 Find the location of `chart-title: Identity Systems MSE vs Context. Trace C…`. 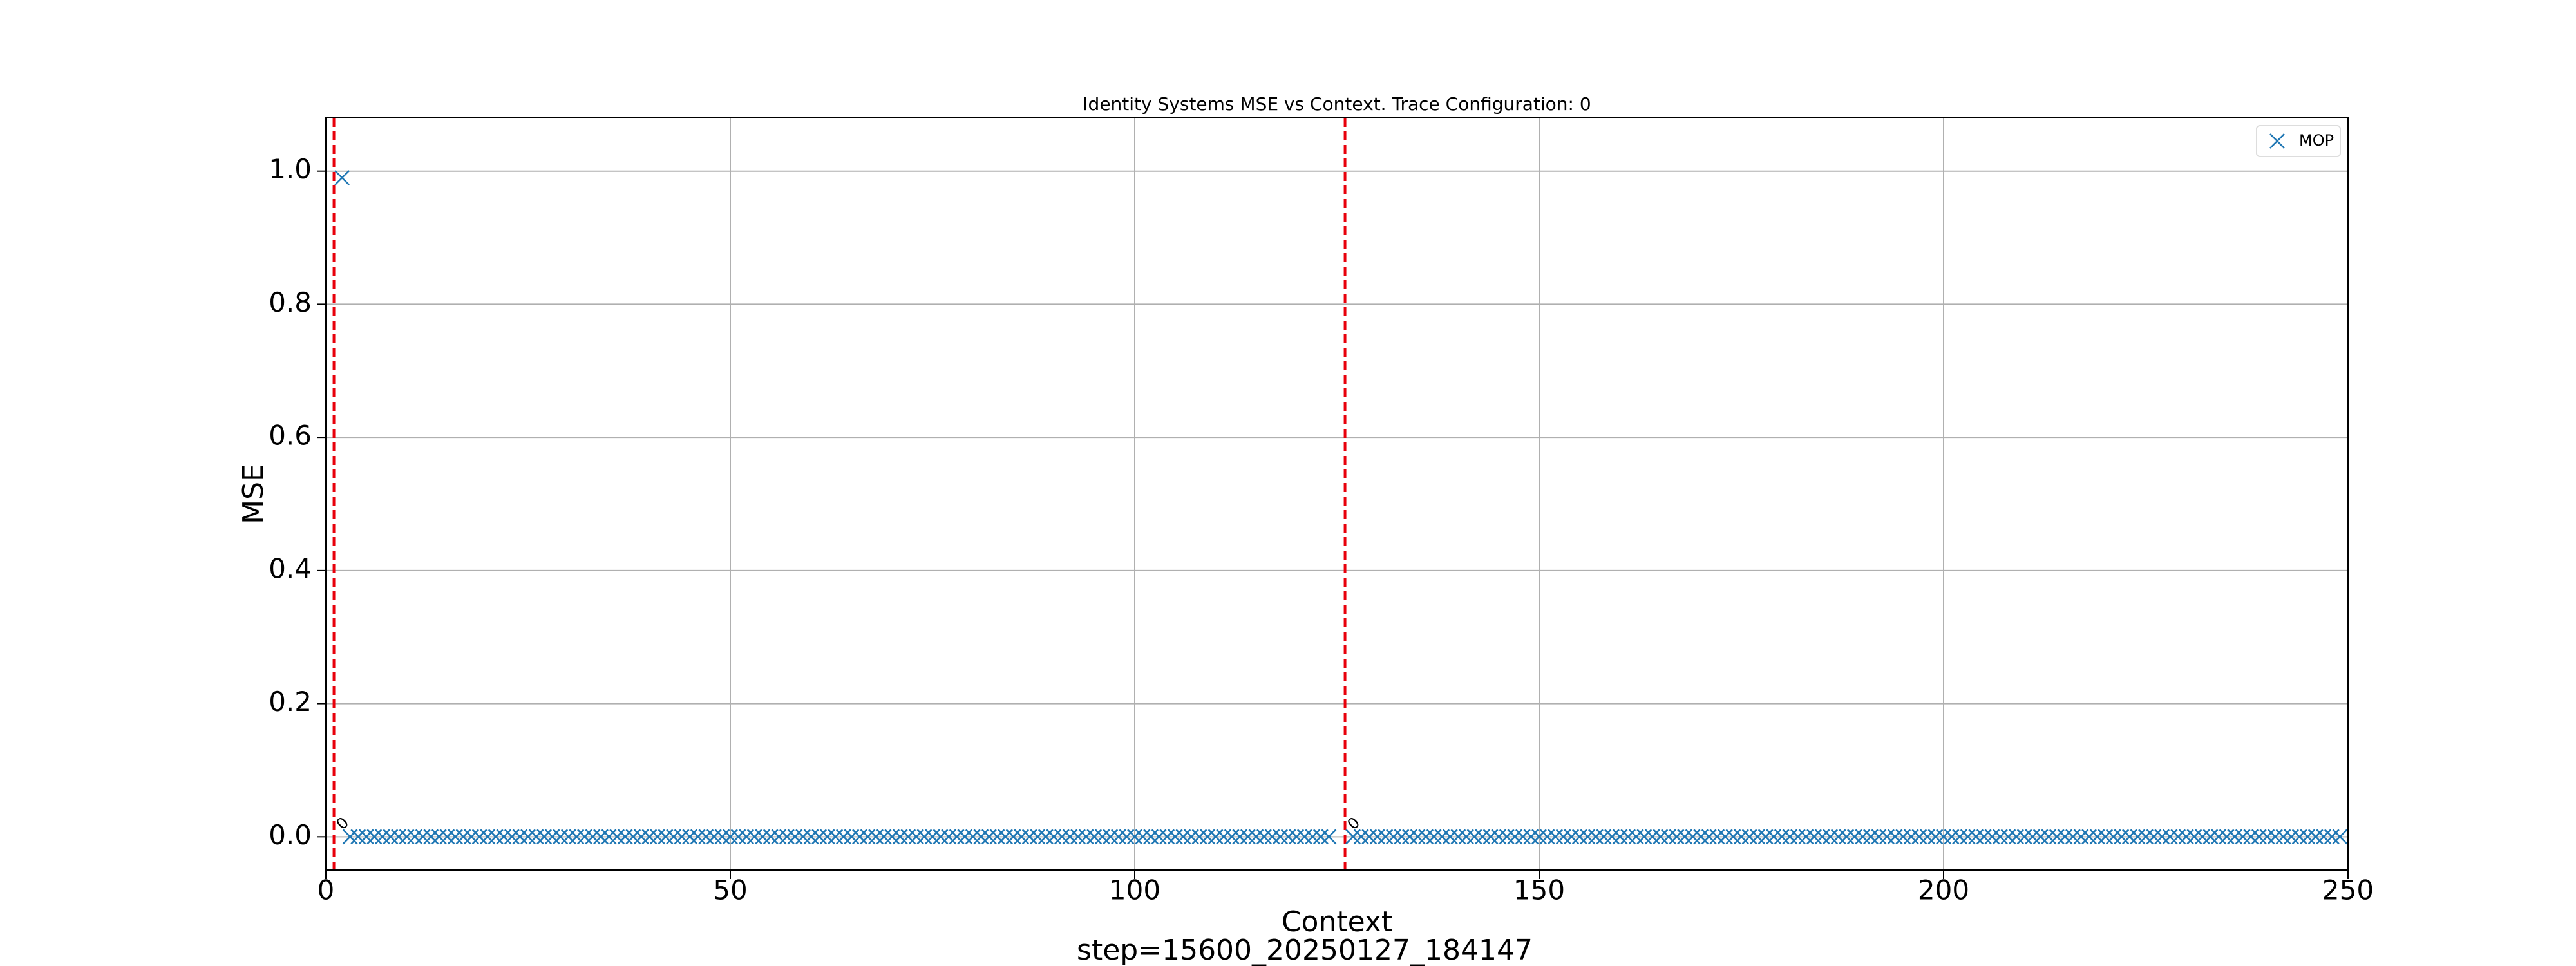

chart-title: Identity Systems MSE vs Context. Trace C… is located at coordinates (1337, 104).